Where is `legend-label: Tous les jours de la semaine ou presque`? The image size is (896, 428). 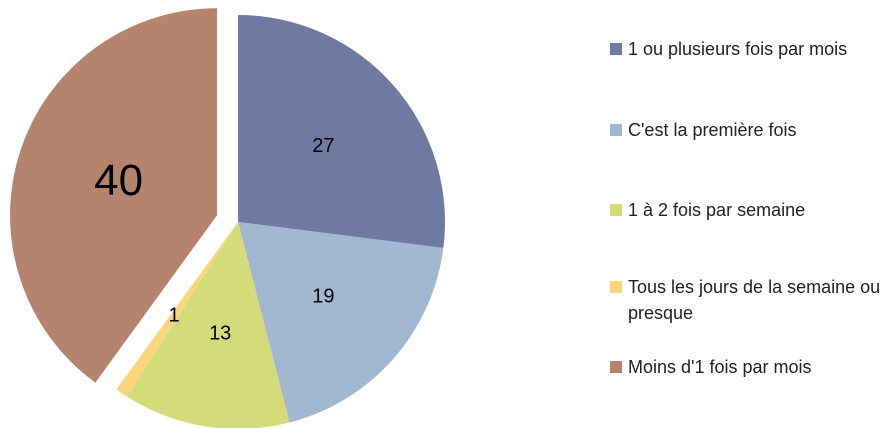
legend-label: Tous les jours de la semaine ou presque is located at coordinates (754, 300).